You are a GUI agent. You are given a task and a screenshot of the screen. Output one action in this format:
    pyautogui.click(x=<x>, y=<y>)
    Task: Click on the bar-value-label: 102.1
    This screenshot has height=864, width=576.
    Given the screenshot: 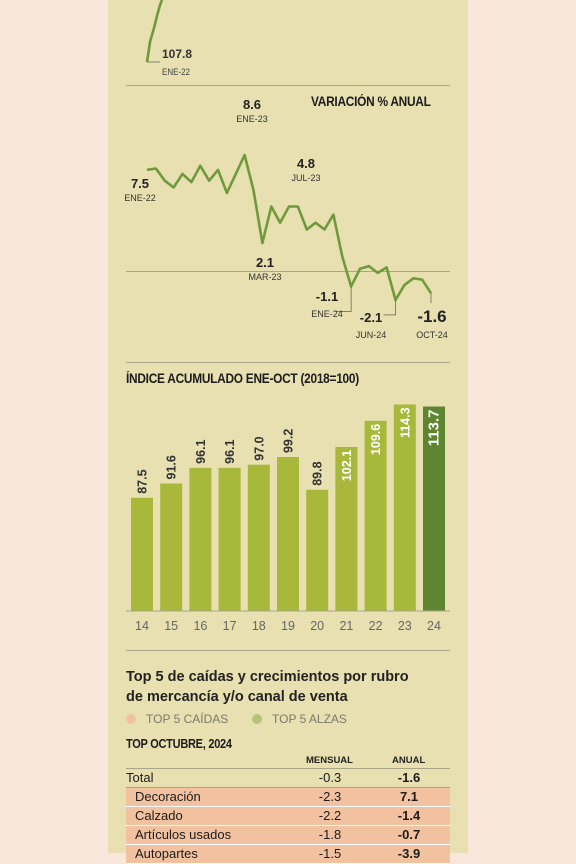 What is the action you would take?
    pyautogui.click(x=347, y=465)
    